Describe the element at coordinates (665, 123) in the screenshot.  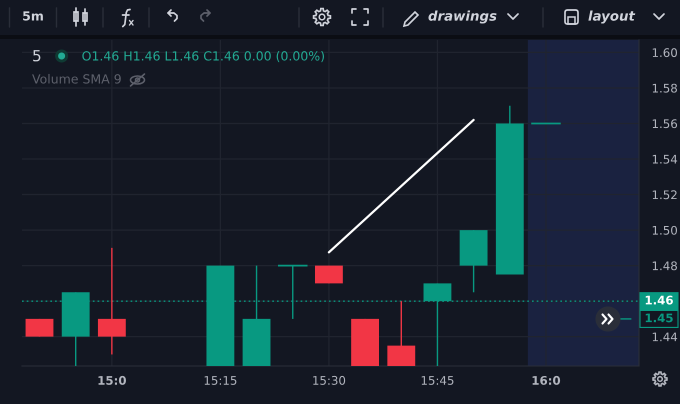
I see `y-tick-label: 1.56` at that location.